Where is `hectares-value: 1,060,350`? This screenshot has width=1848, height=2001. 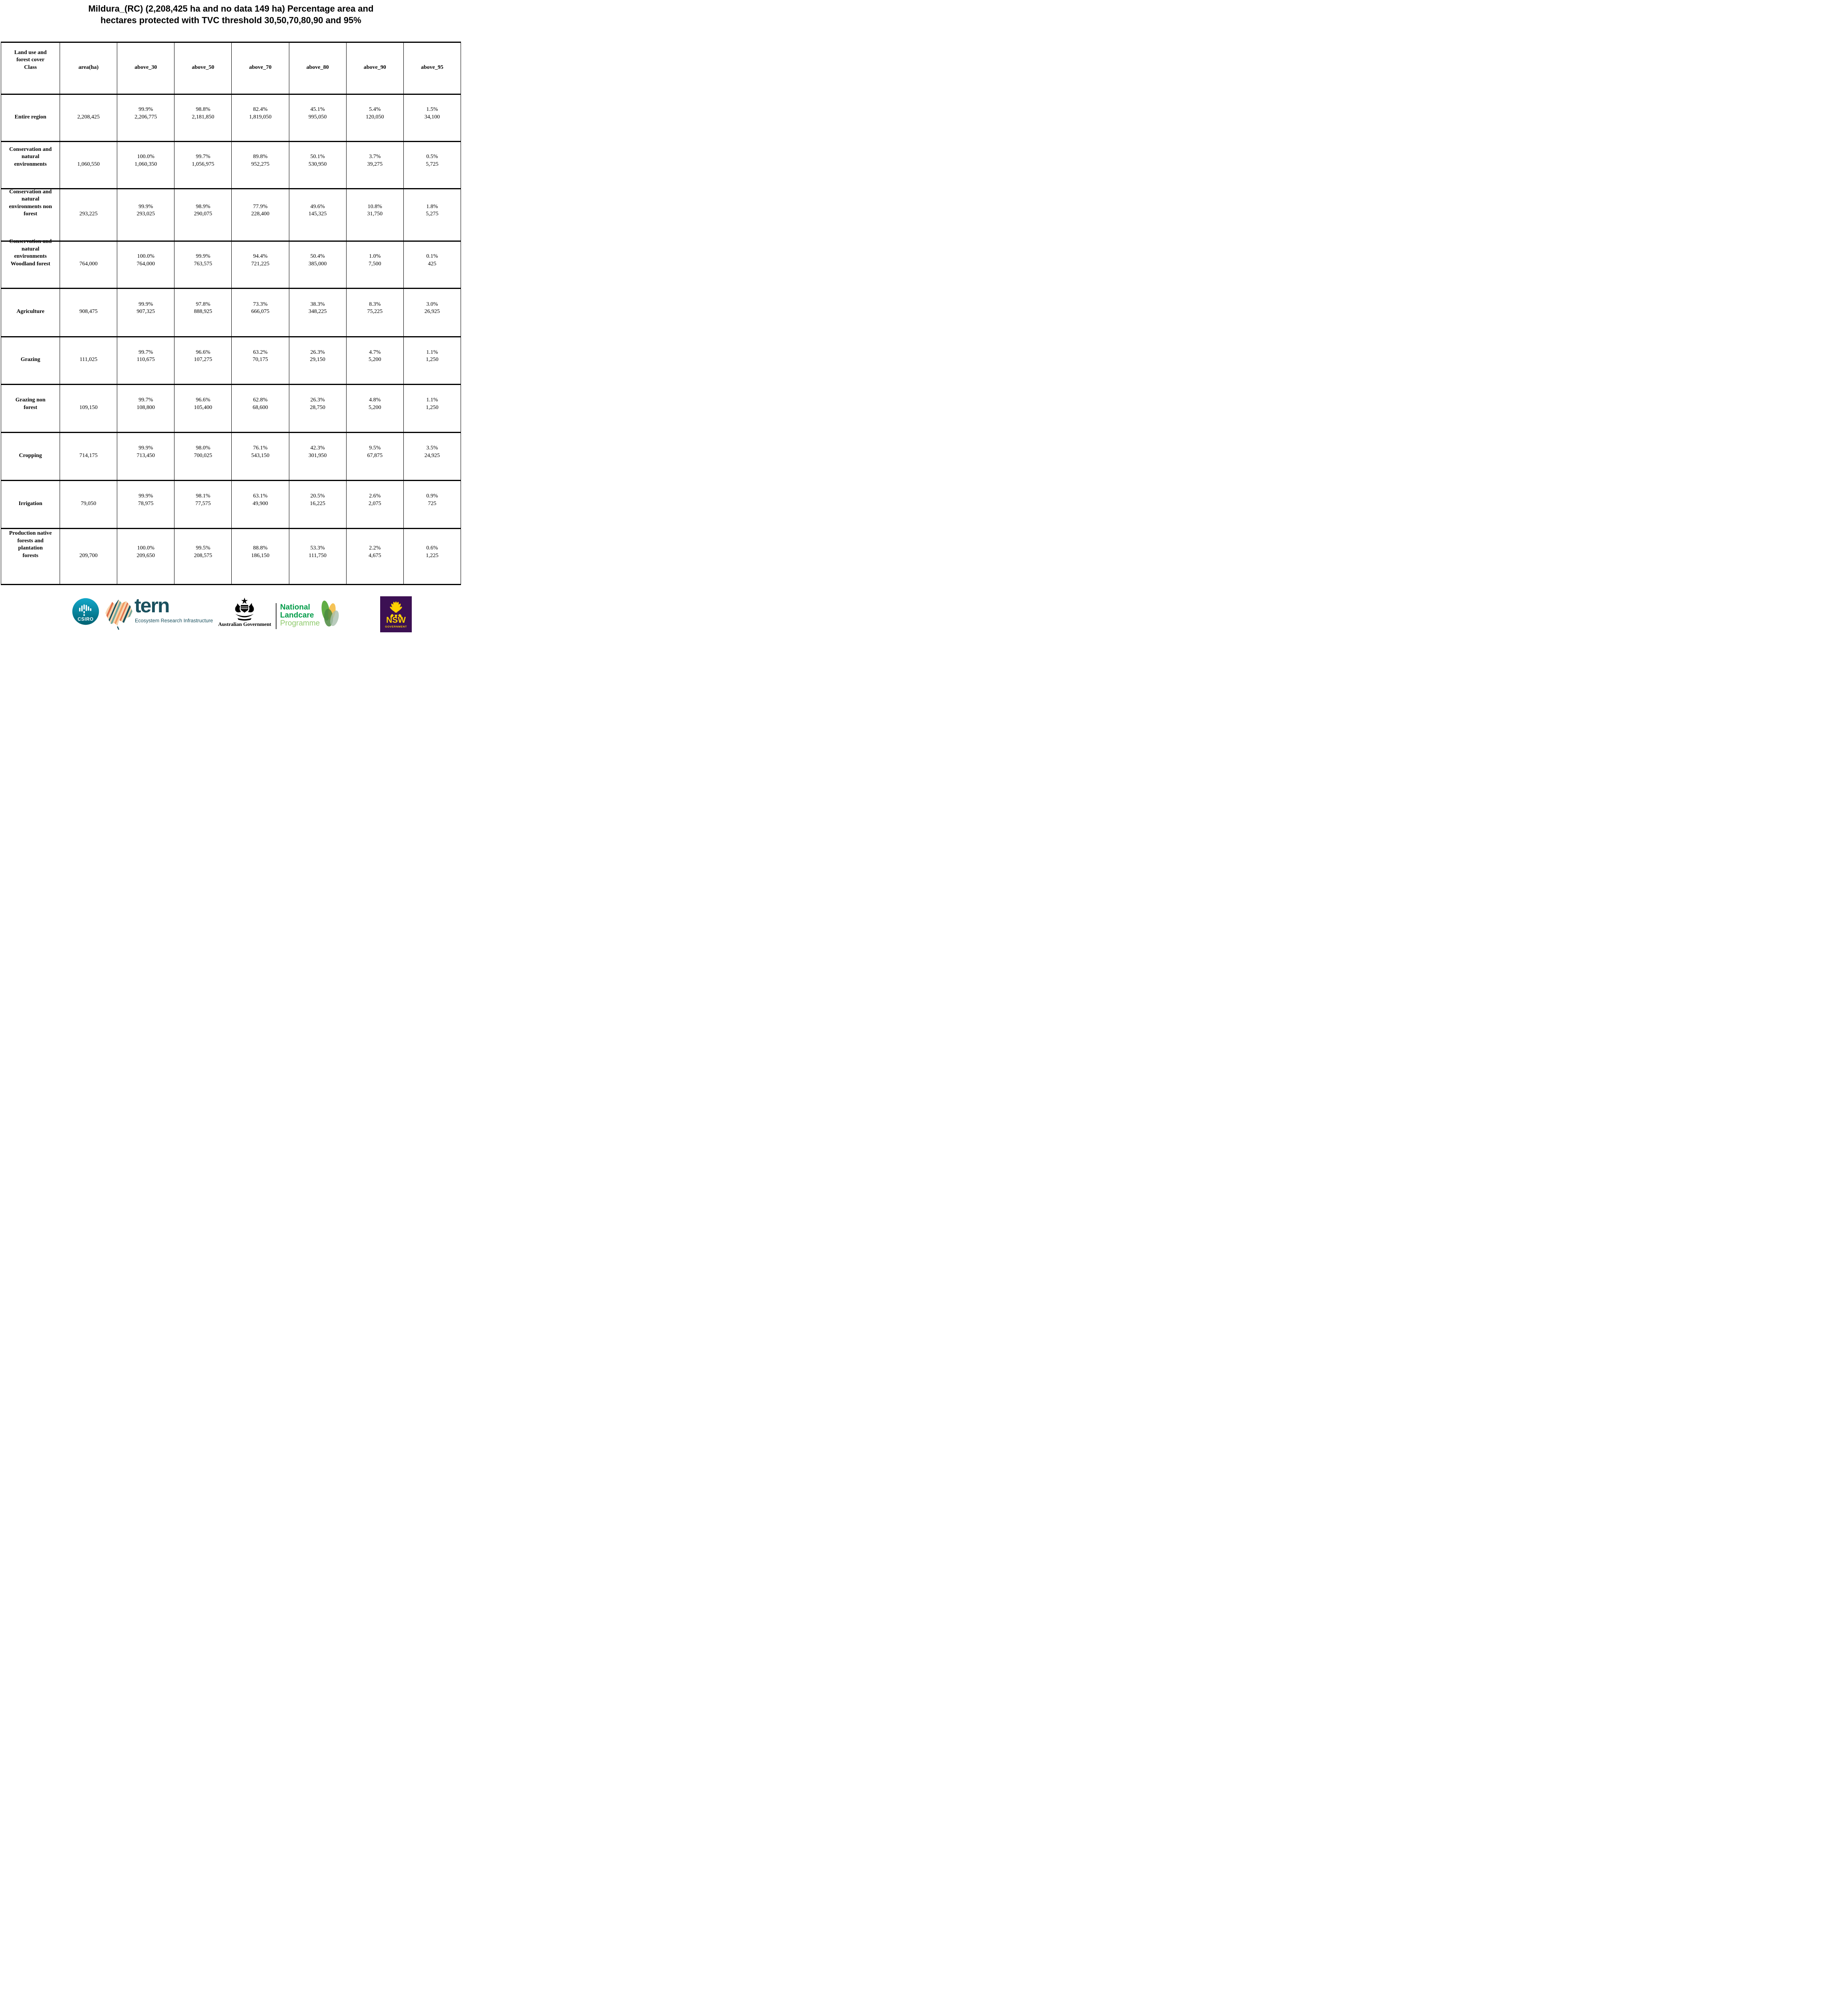
hectares-value: 1,060,350 is located at coordinates (145, 164).